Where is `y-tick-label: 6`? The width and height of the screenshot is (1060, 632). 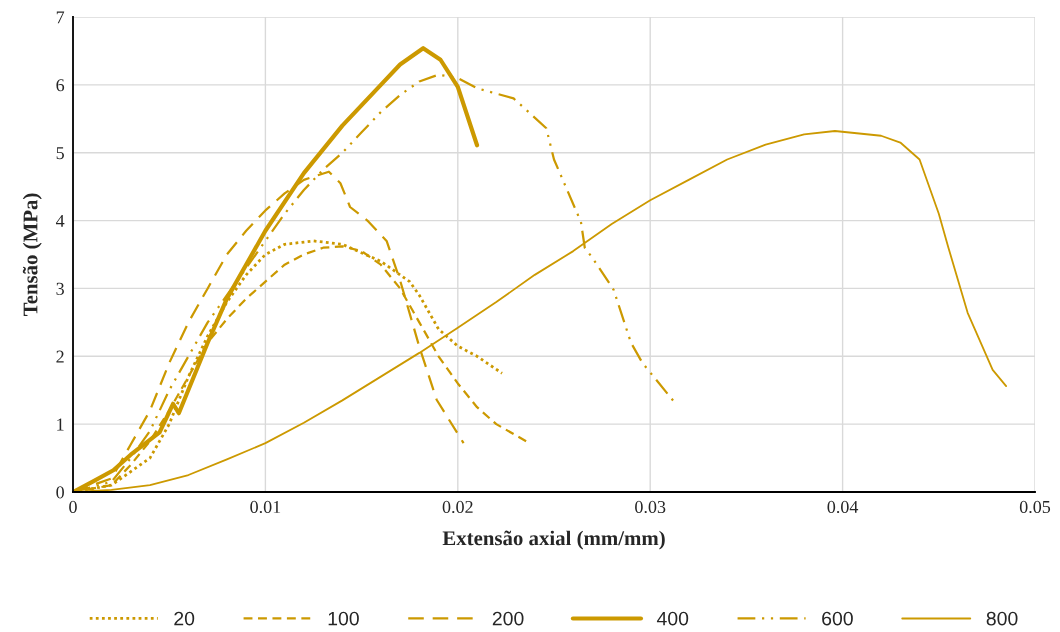 y-tick-label: 6 is located at coordinates (60, 85).